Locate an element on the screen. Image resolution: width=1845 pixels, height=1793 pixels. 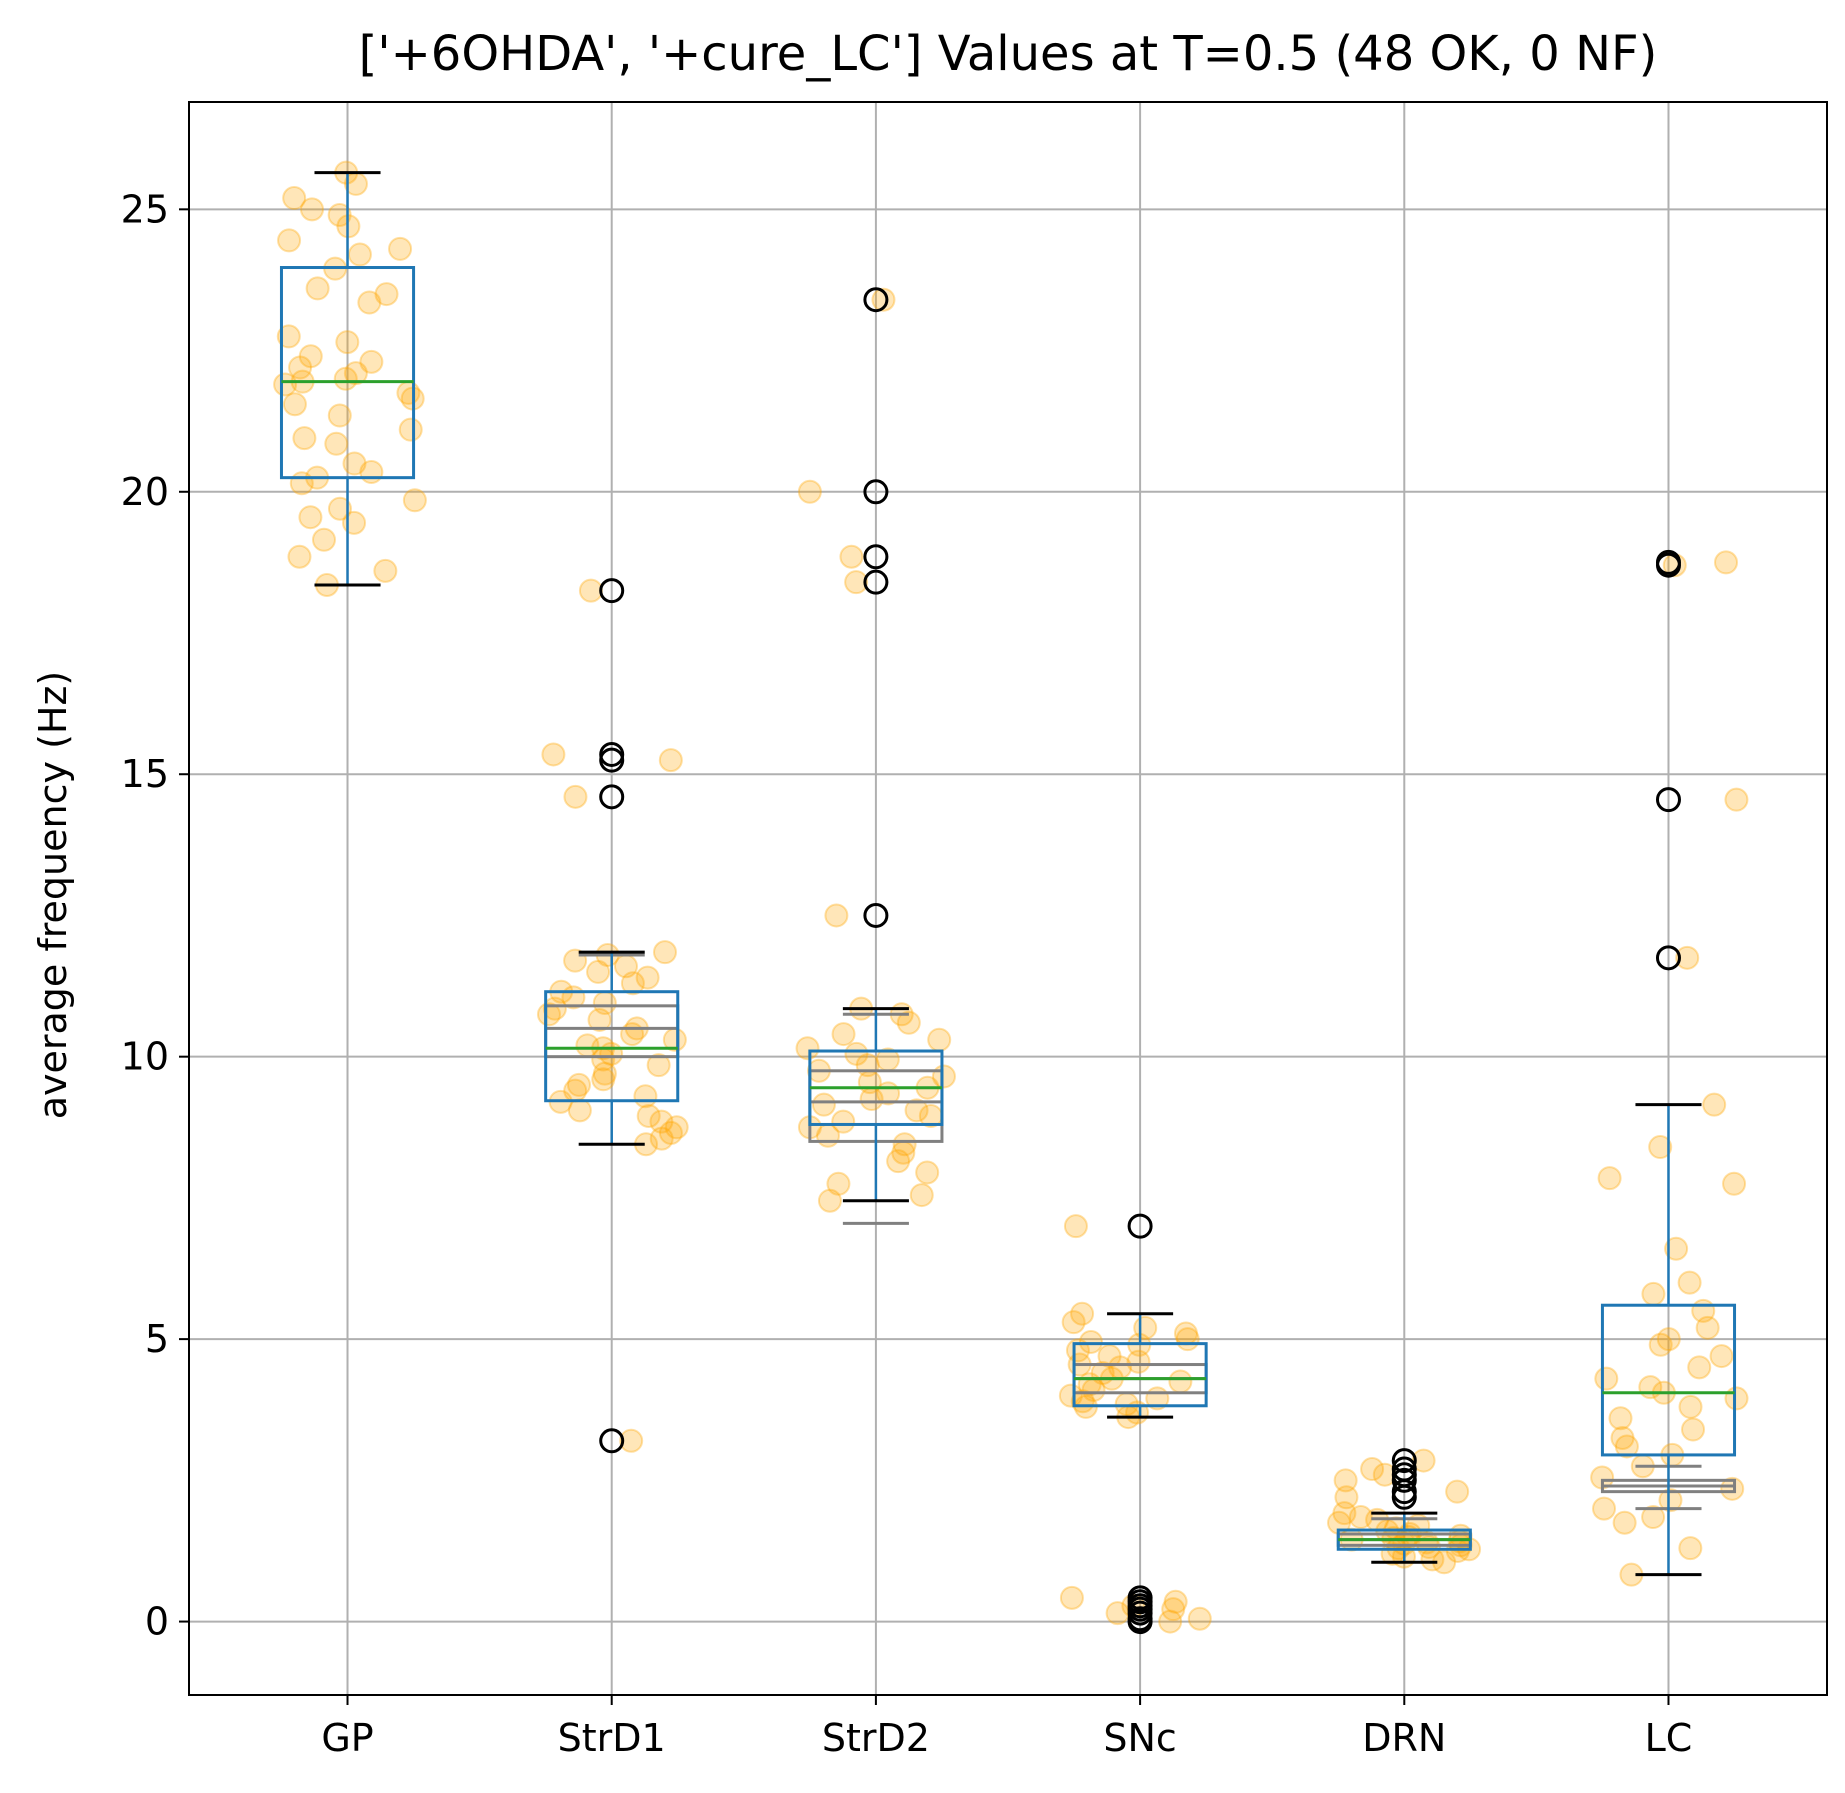
x-tick-label: DRN is located at coordinates (1404, 1738).